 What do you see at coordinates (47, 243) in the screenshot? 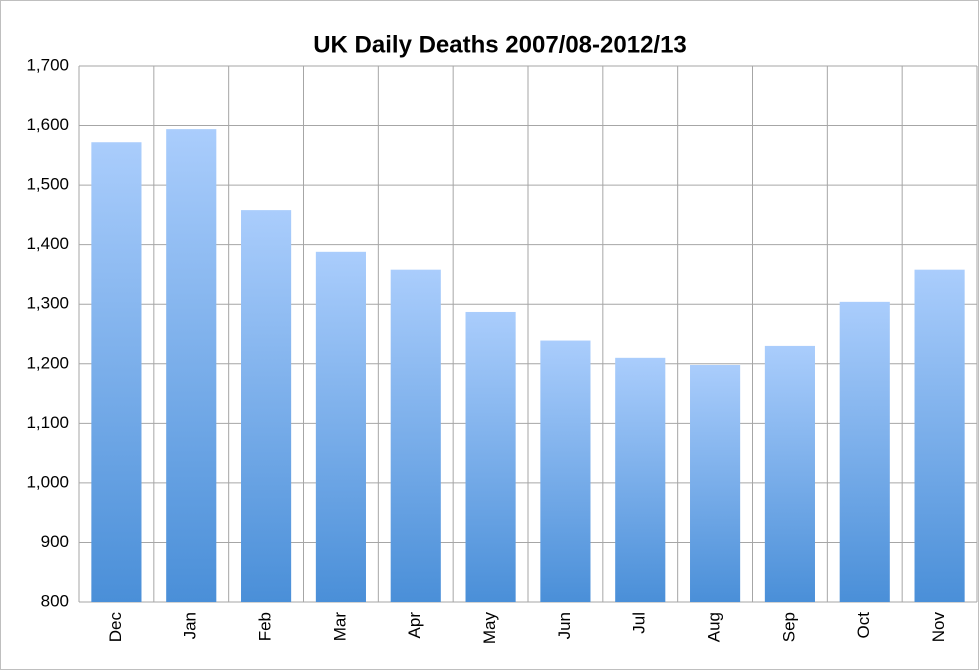
I see `y-tick-label: 1,400` at bounding box center [47, 243].